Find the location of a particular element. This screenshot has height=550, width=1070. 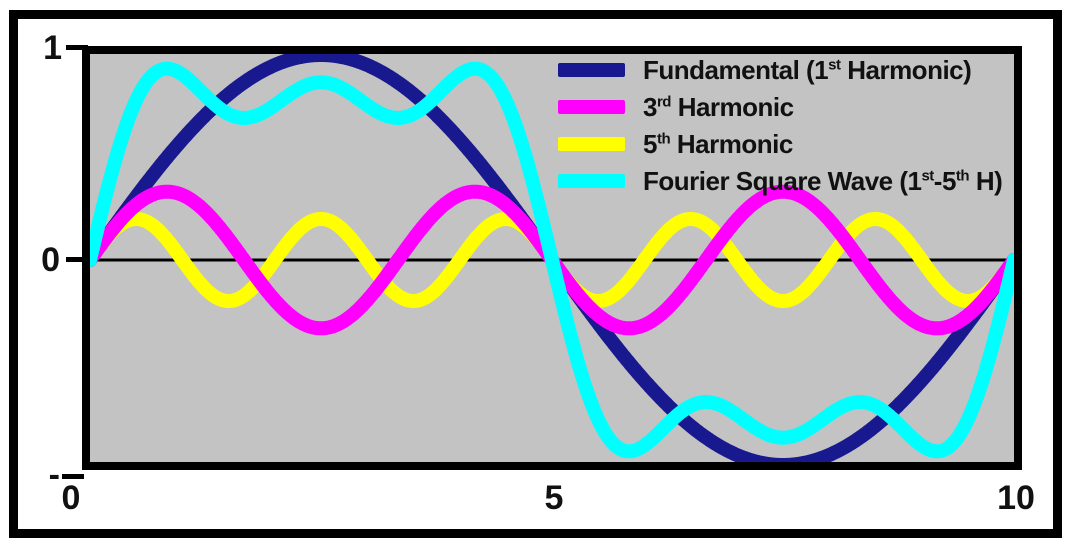

legend-item-harmonic-5: 5th Harmonic is located at coordinates (780, 143).